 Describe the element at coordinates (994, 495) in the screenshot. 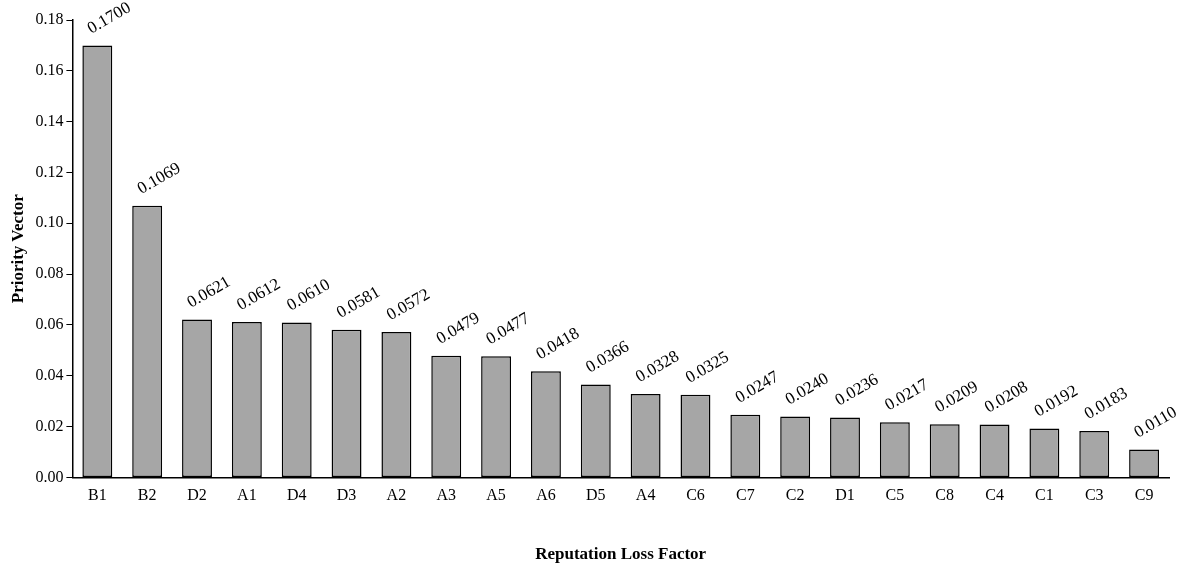

I see `x-tick-label: C4` at that location.